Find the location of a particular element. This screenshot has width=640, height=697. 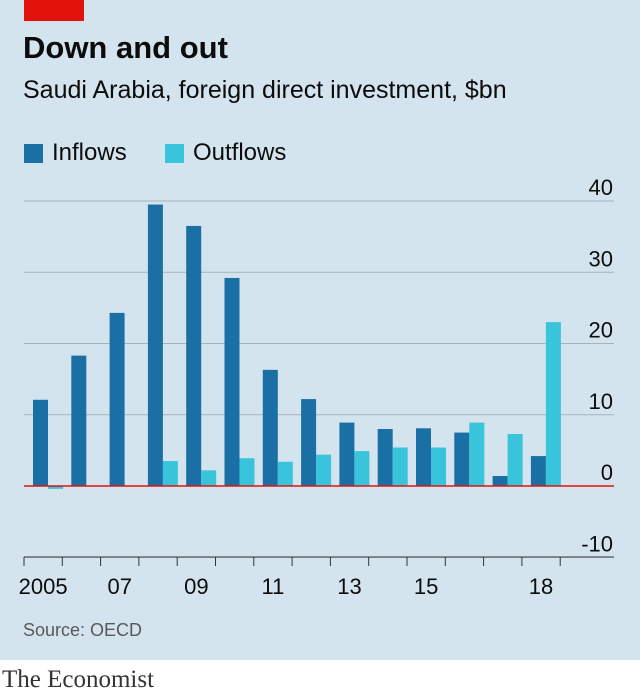

bar-inflows-2018 is located at coordinates (538, 471).